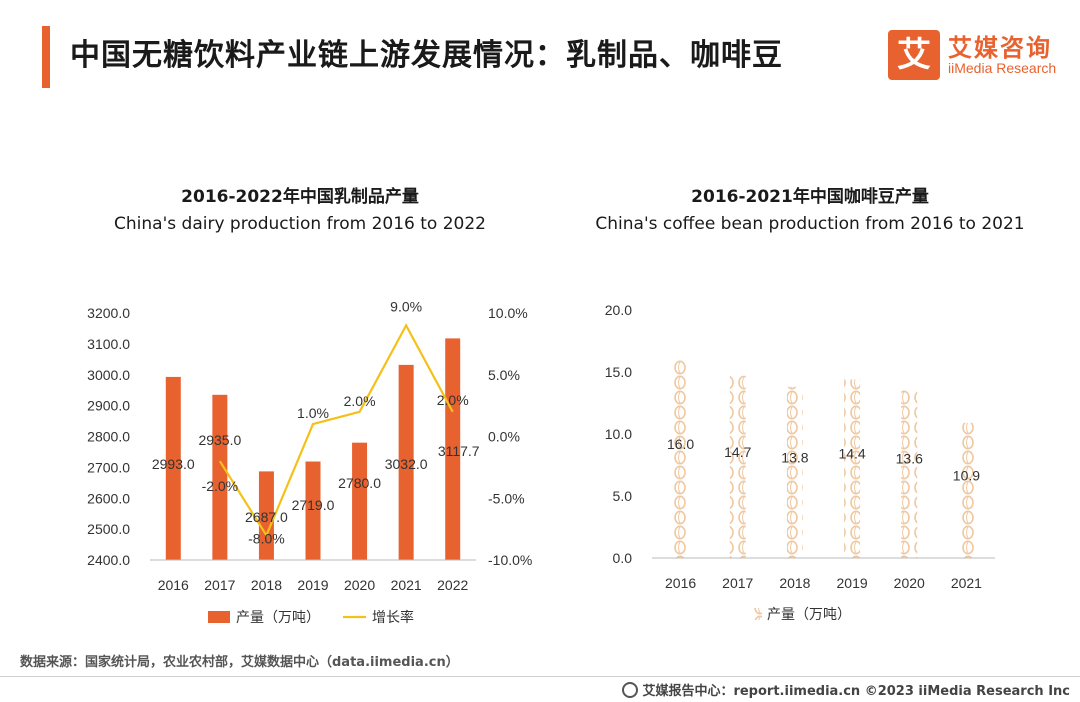  Describe the element at coordinates (623, 558) in the screenshot. I see `y-tick-label: 0.0` at that location.